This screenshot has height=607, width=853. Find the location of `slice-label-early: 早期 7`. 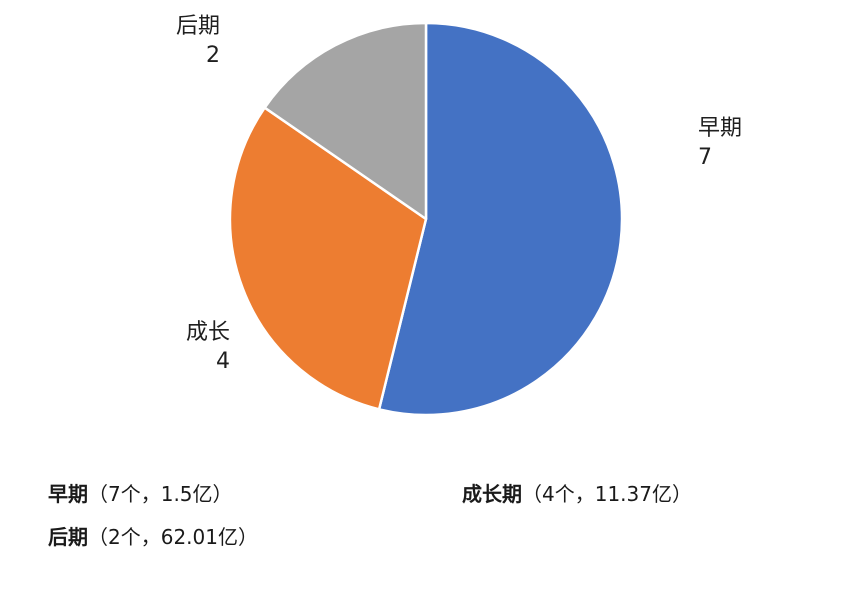

slice-label-early: 早期 7 is located at coordinates (720, 143).